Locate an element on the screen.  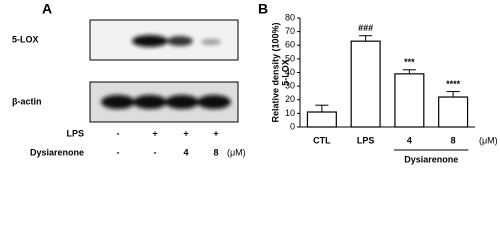
annotation: *** is located at coordinates (409, 62).